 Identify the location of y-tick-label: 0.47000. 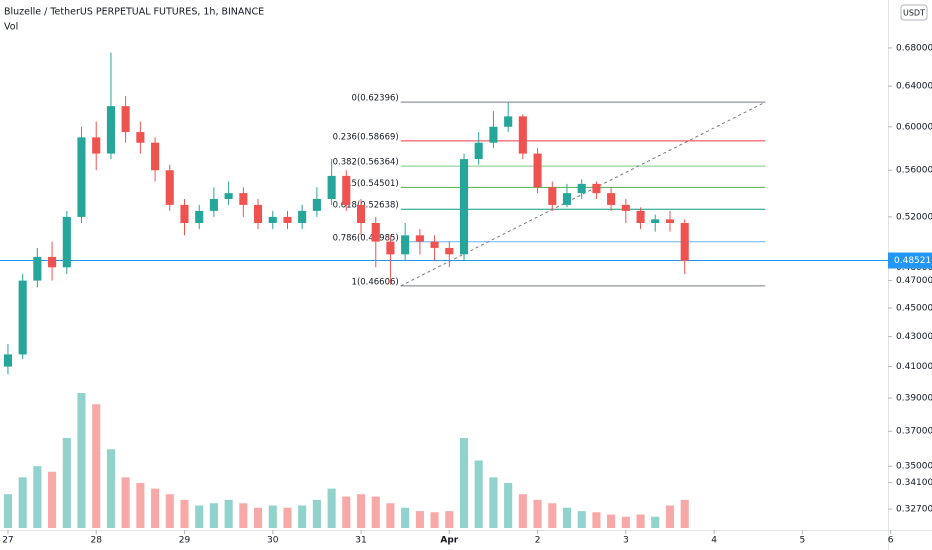
(914, 281).